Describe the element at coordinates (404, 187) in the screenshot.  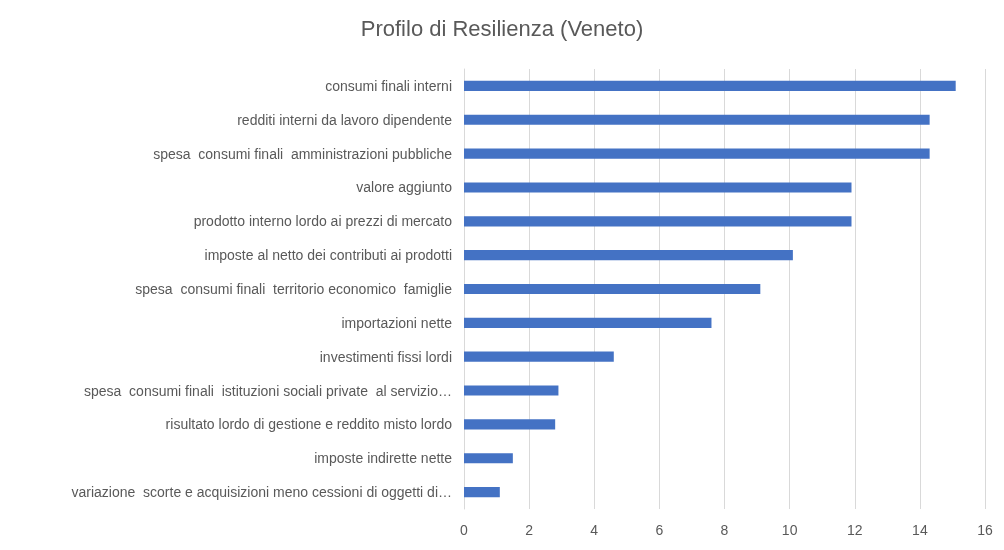
I see `y-tick-label: valore aggiunto` at that location.